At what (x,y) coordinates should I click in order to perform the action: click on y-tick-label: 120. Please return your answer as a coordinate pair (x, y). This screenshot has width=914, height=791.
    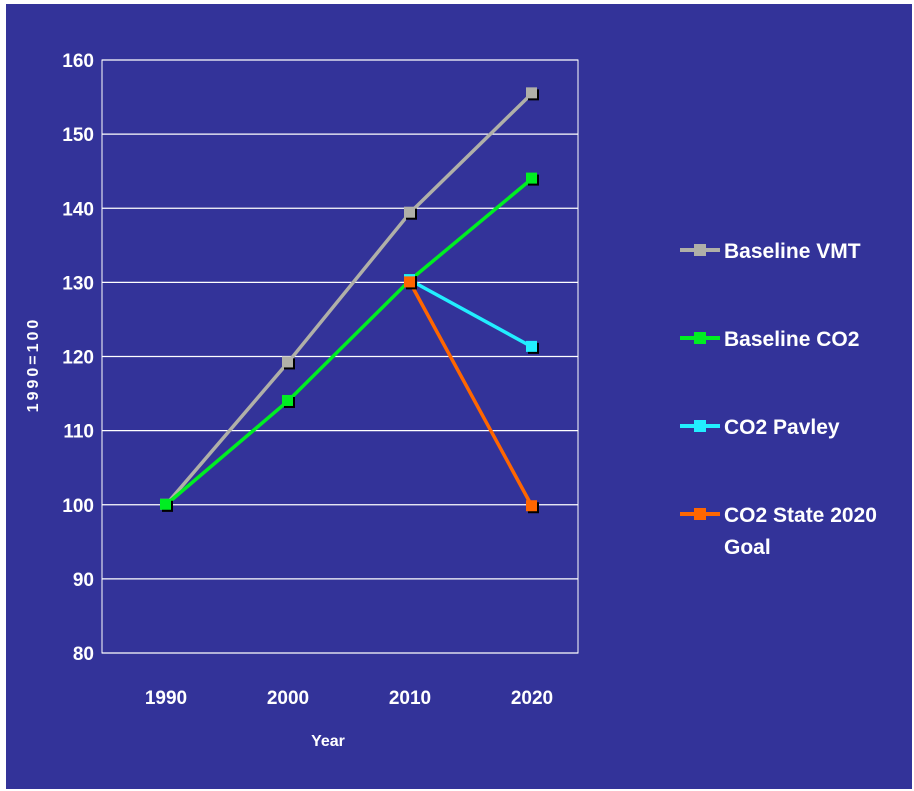
    Looking at the image, I should click on (78, 358).